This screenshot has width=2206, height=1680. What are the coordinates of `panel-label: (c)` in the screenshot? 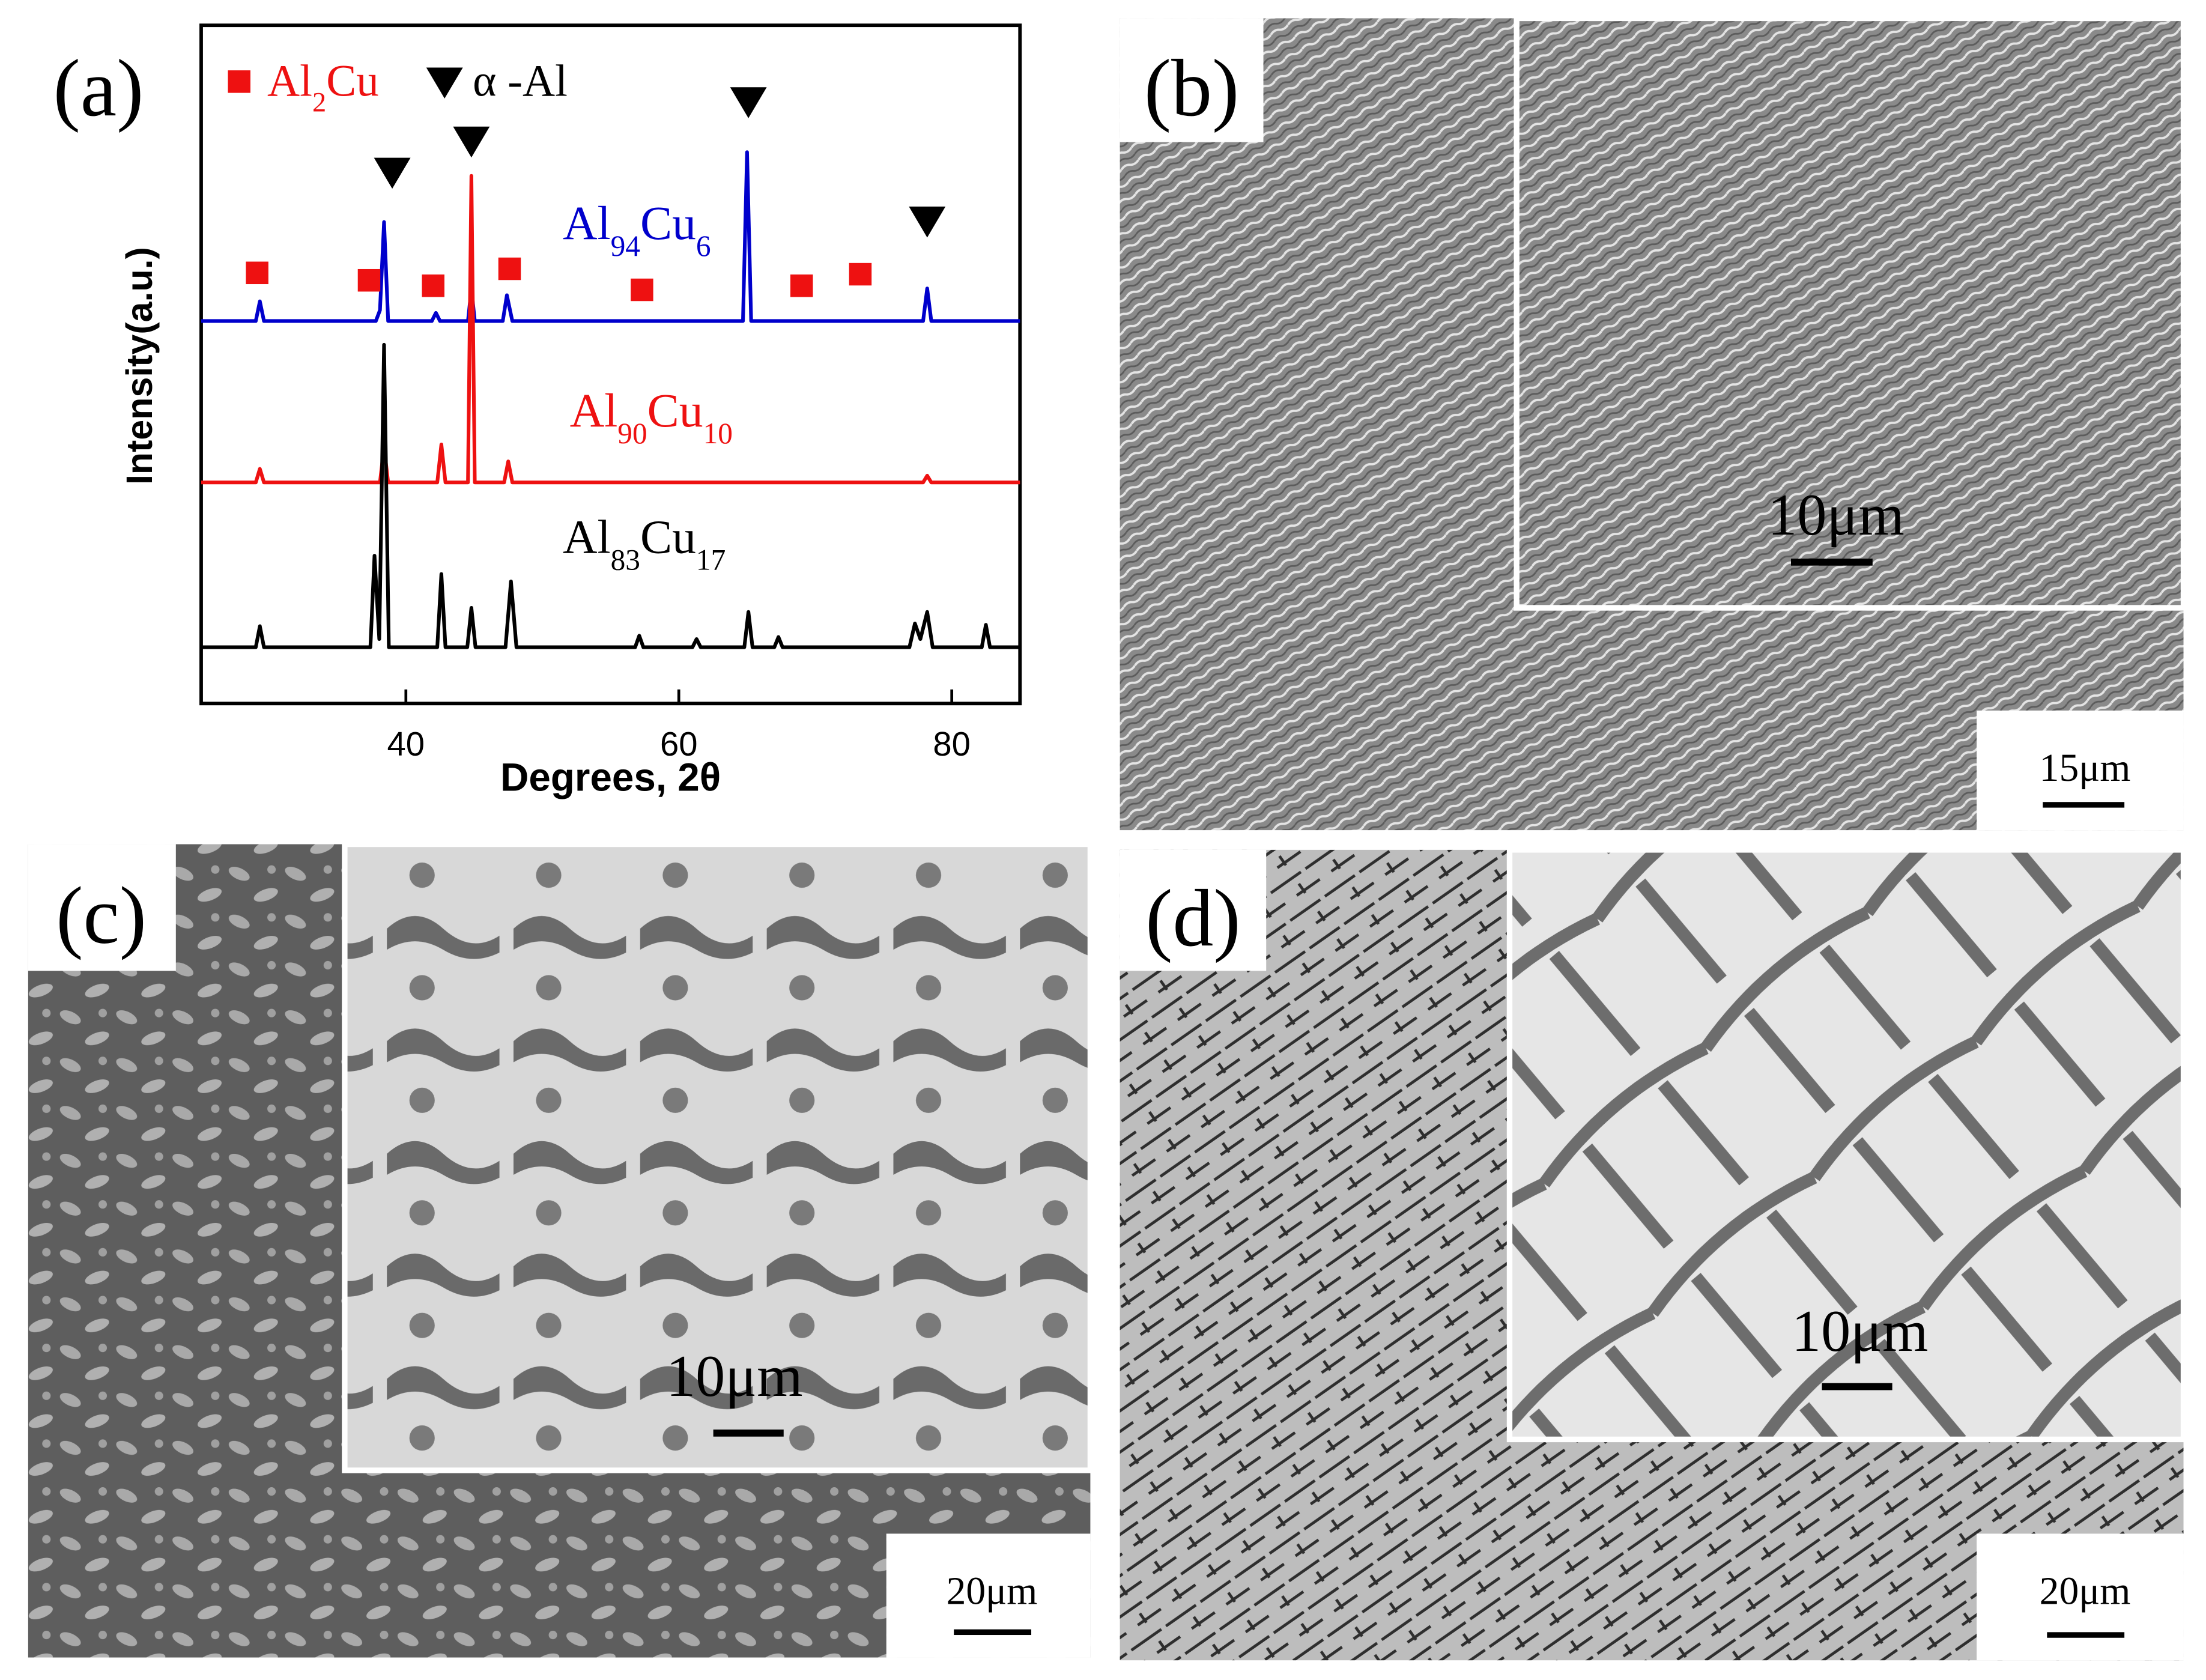 It's located at (101, 916).